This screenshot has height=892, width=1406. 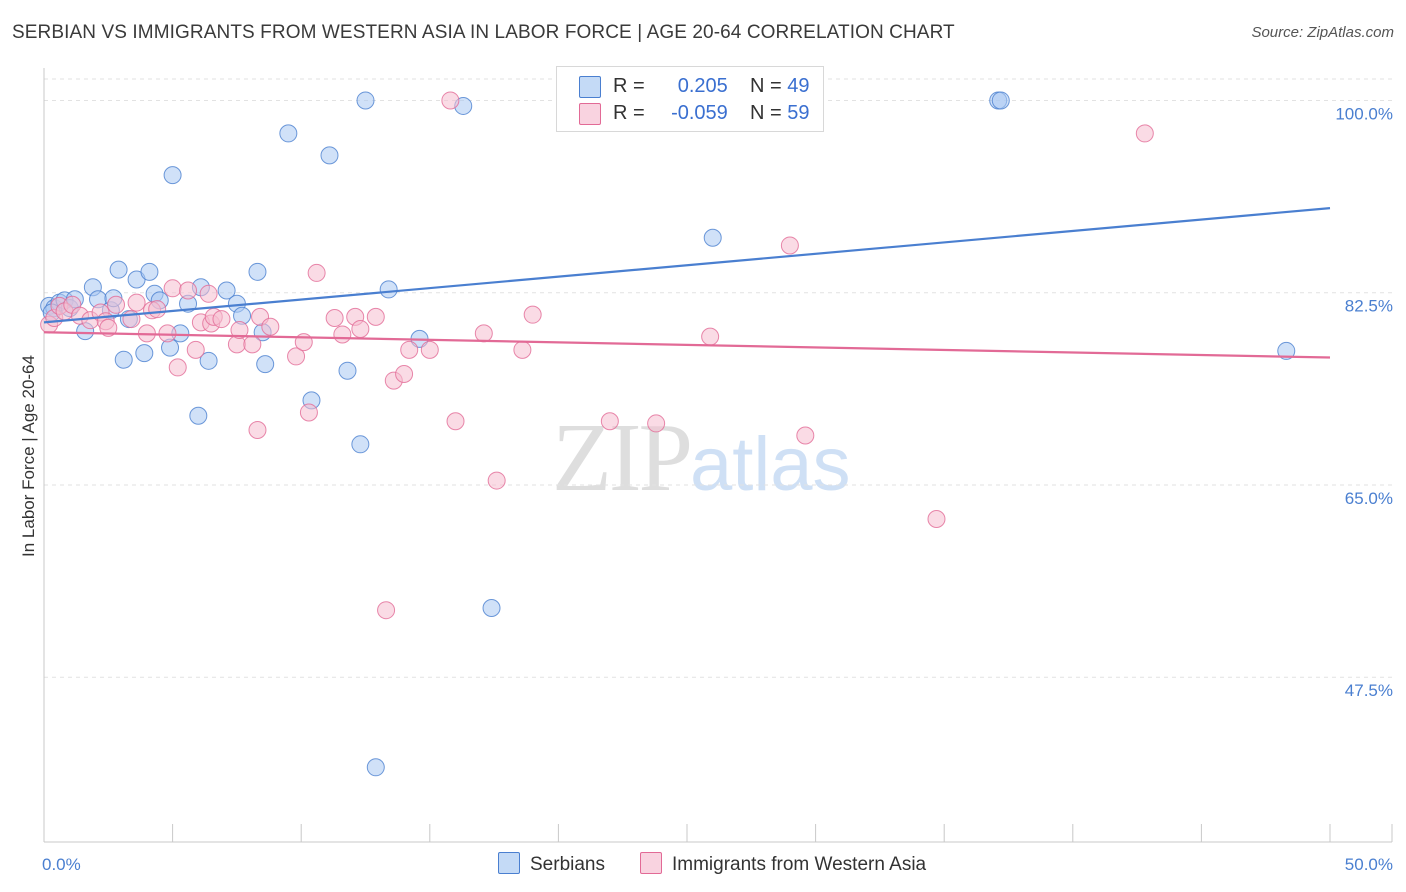 I want to click on bottom-legend-immigrants: Immigrants from Western Asia, so click(x=783, y=864).